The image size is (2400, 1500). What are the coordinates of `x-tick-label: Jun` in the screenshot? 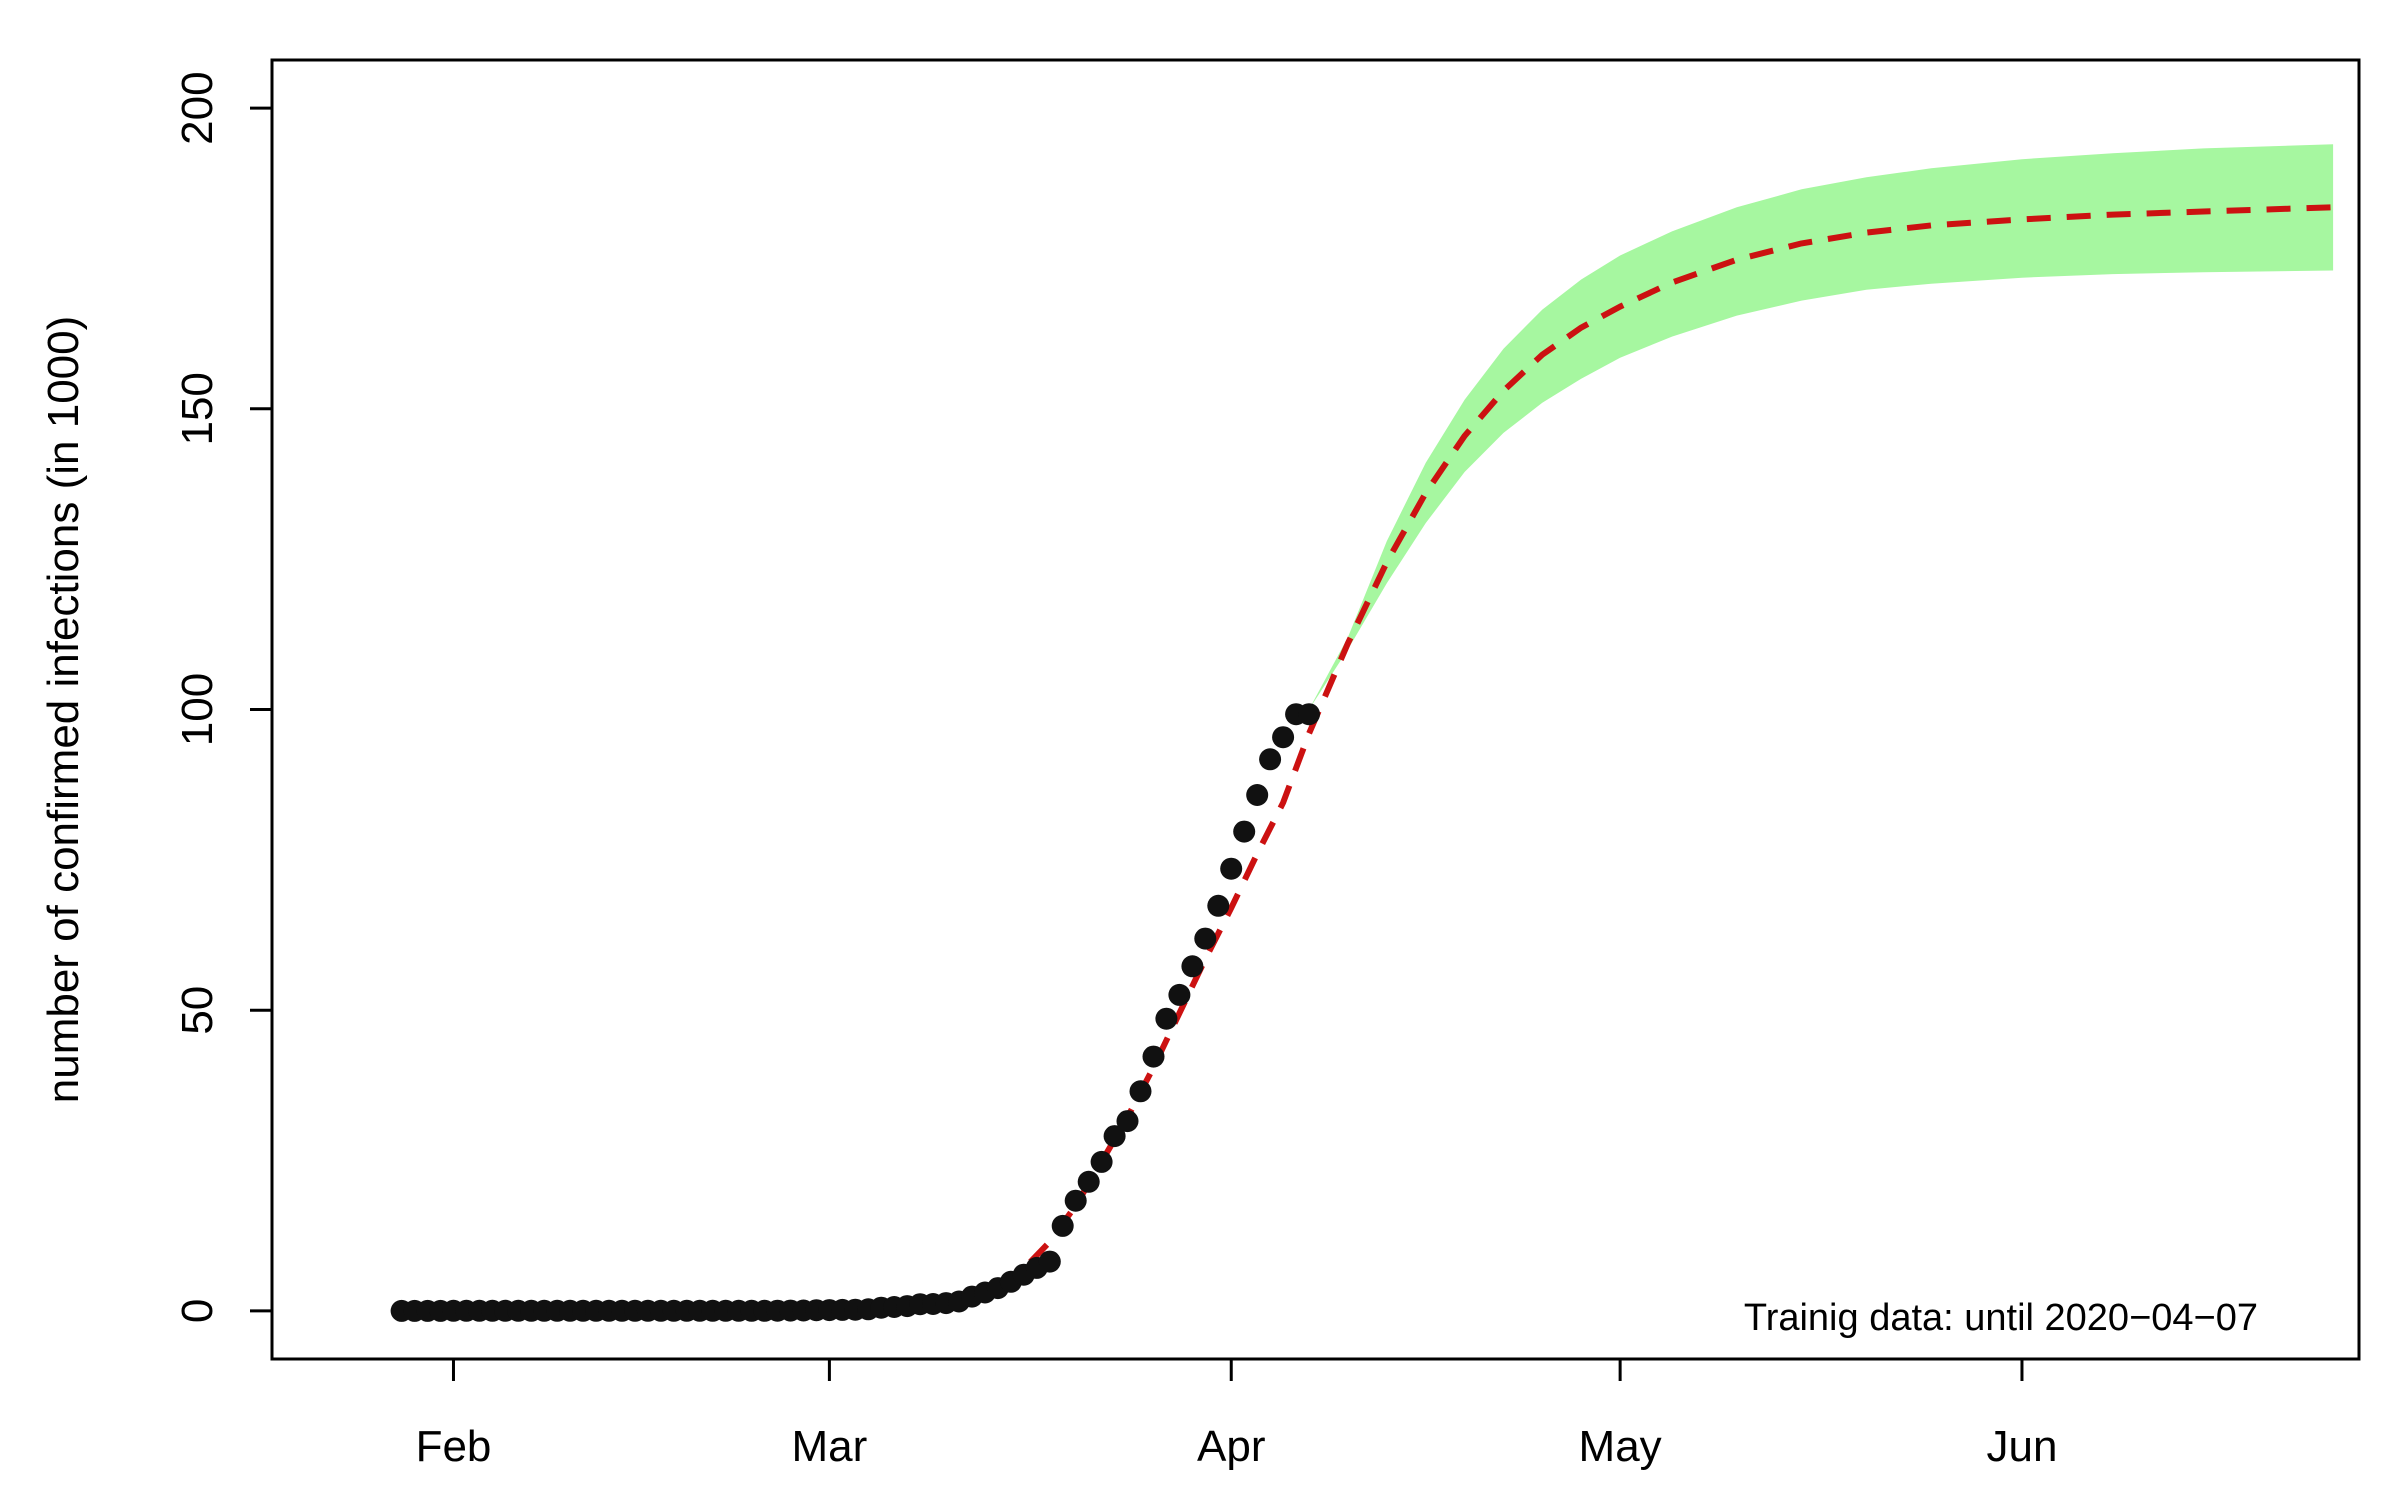 It's located at (2021, 1446).